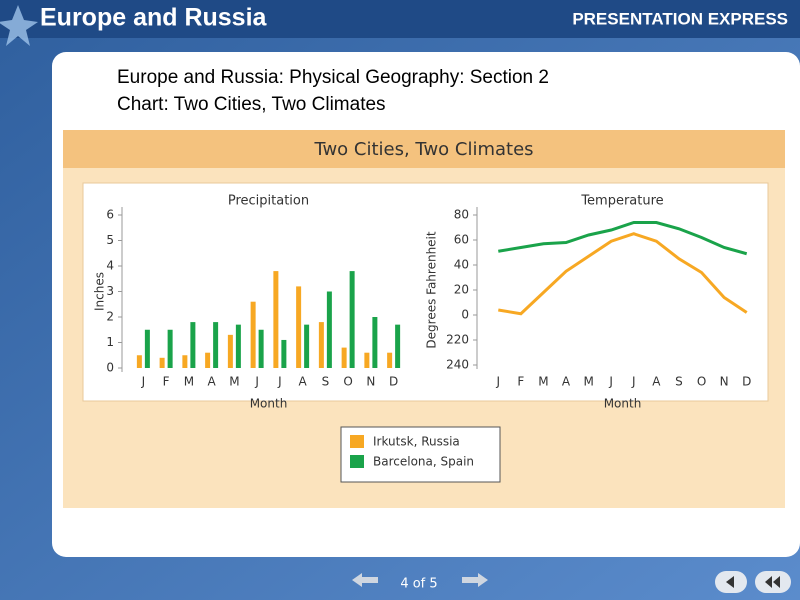  Describe the element at coordinates (461, 215) in the screenshot. I see `y-tick-label: 80` at that location.